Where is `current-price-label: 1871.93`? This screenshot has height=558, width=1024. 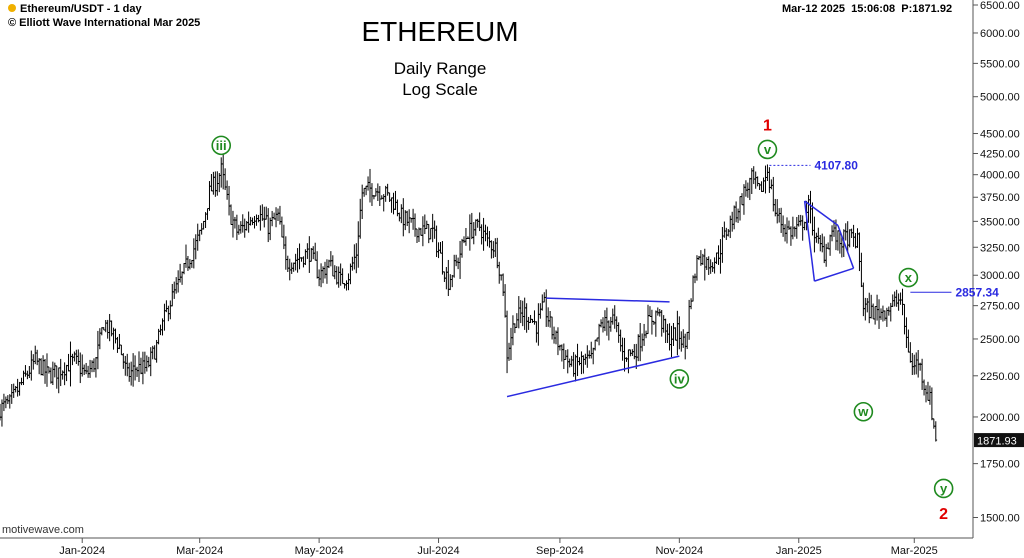
current-price-label: 1871.93 is located at coordinates (997, 442).